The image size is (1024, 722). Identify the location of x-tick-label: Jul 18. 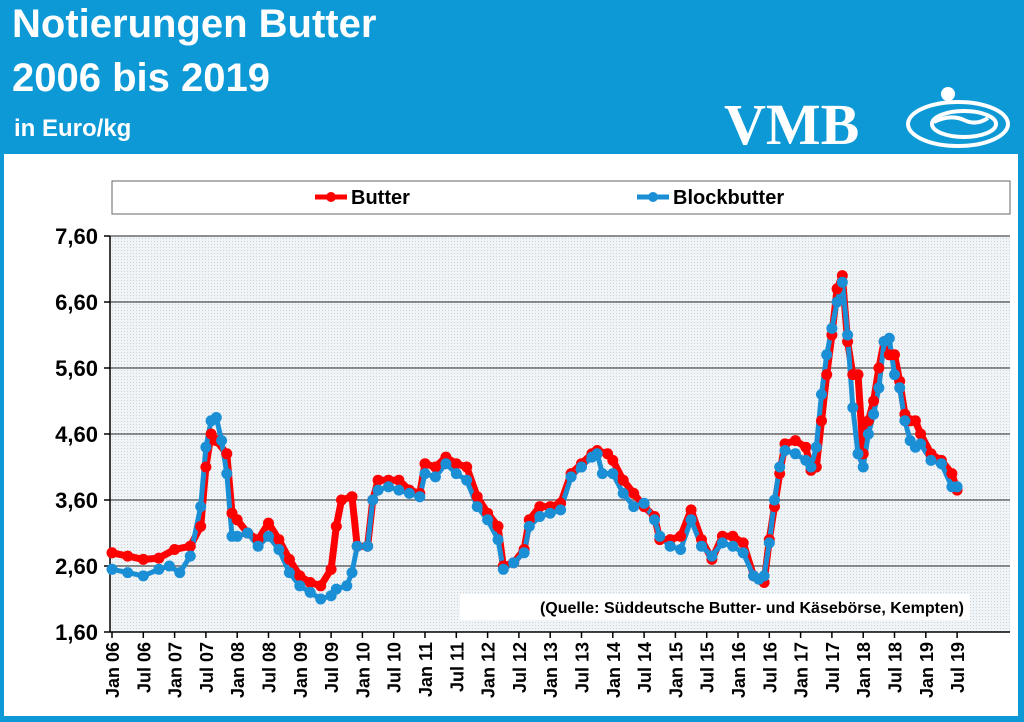
(896, 667).